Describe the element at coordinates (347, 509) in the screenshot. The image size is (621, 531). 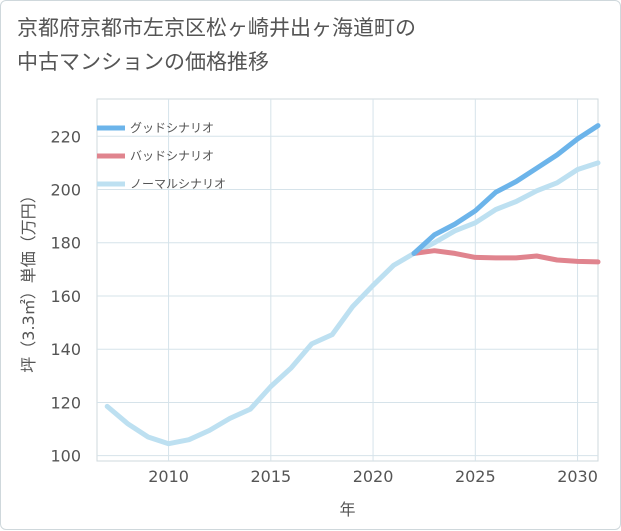
I see `x-axis-label: 年` at that location.